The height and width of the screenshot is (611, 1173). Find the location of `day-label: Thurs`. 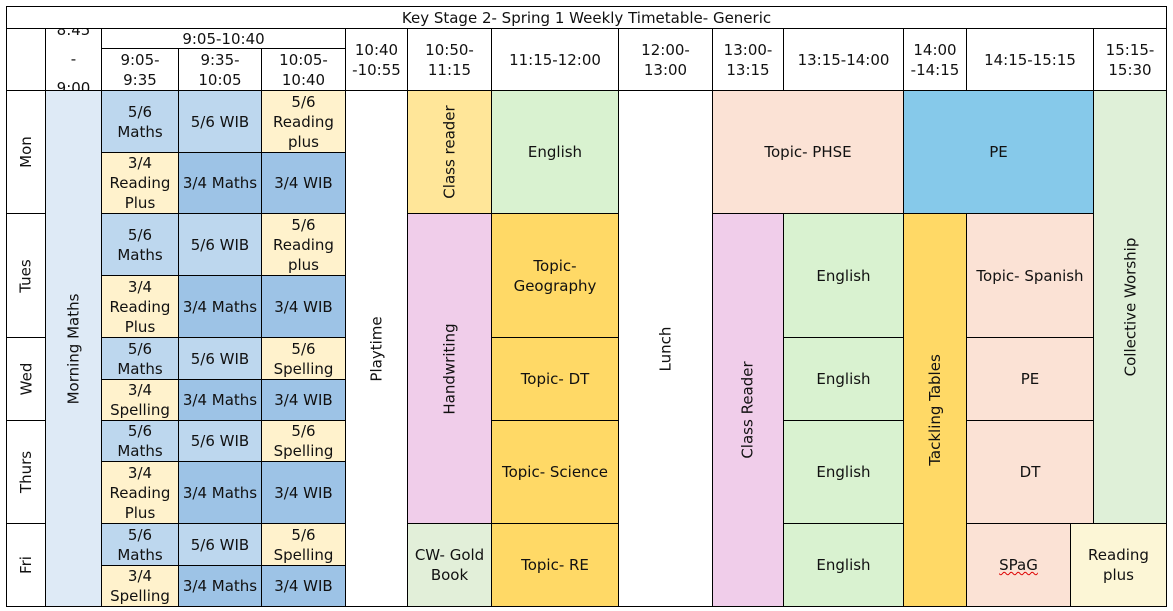

day-label: Thurs is located at coordinates (26, 472).